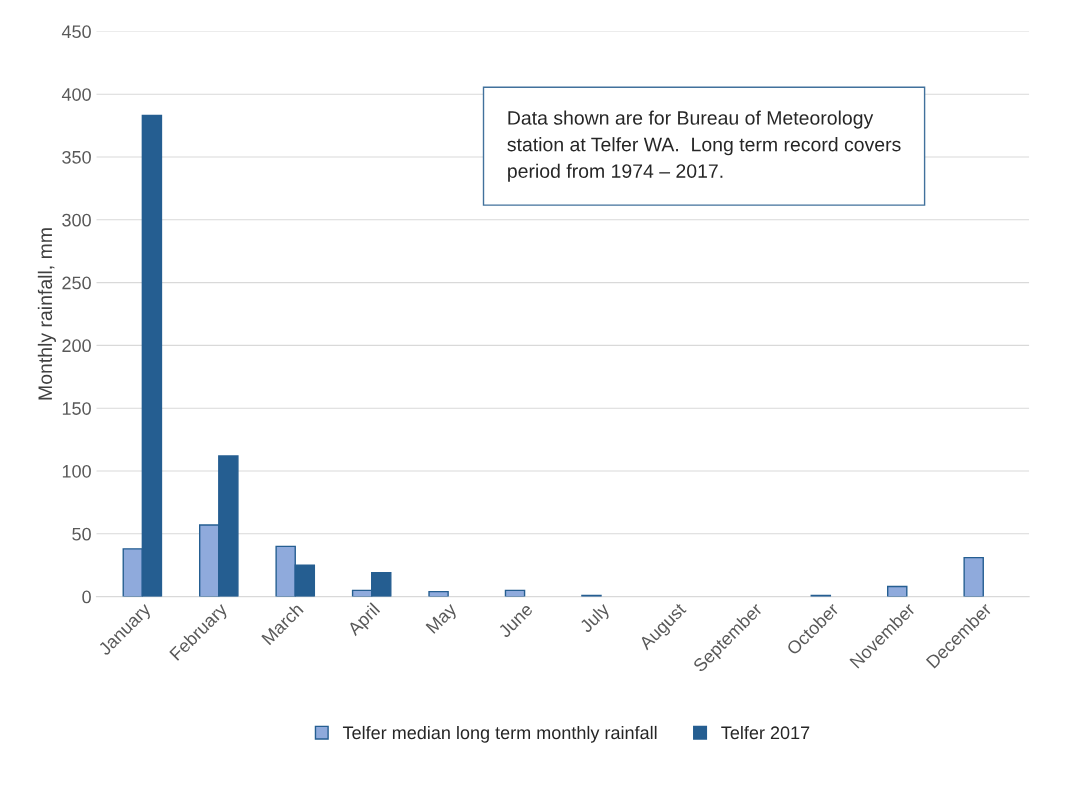 The image size is (1072, 785). I want to click on y-tick-label: 300, so click(76, 220).